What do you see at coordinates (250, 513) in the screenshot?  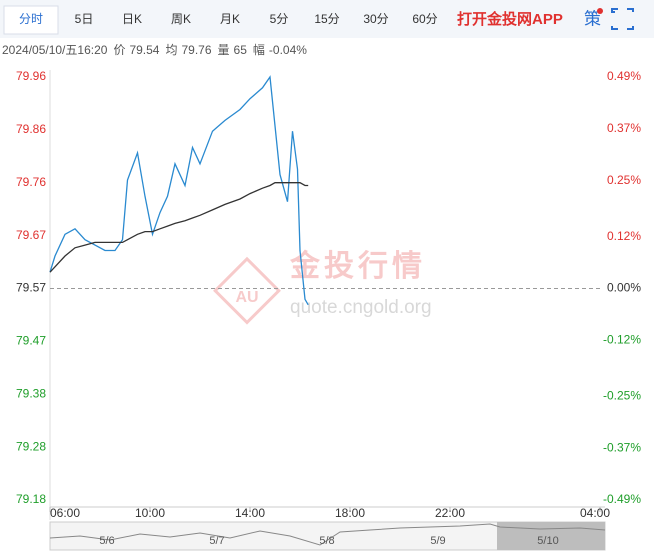 I see `x-tick-label: 14:00` at bounding box center [250, 513].